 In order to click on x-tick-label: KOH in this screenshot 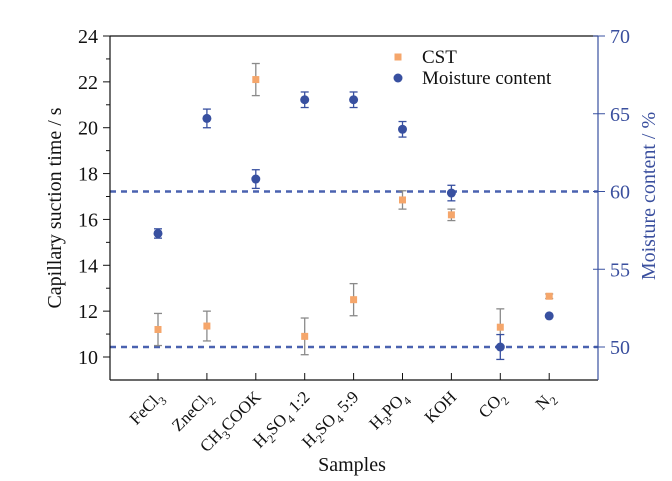, I will do `click(440, 406)`.